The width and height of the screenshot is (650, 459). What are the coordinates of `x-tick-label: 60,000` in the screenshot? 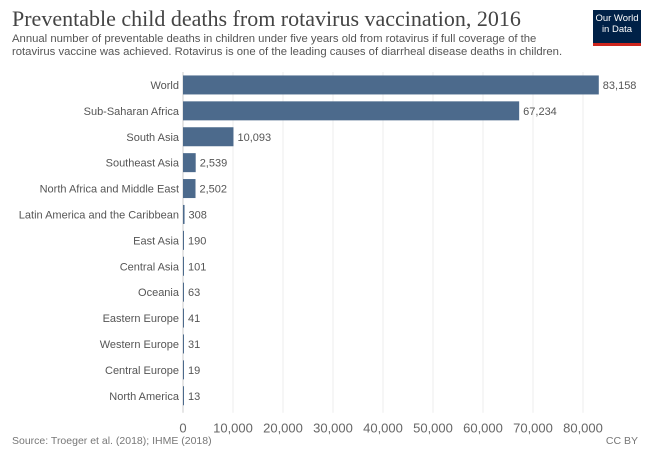 It's located at (483, 428).